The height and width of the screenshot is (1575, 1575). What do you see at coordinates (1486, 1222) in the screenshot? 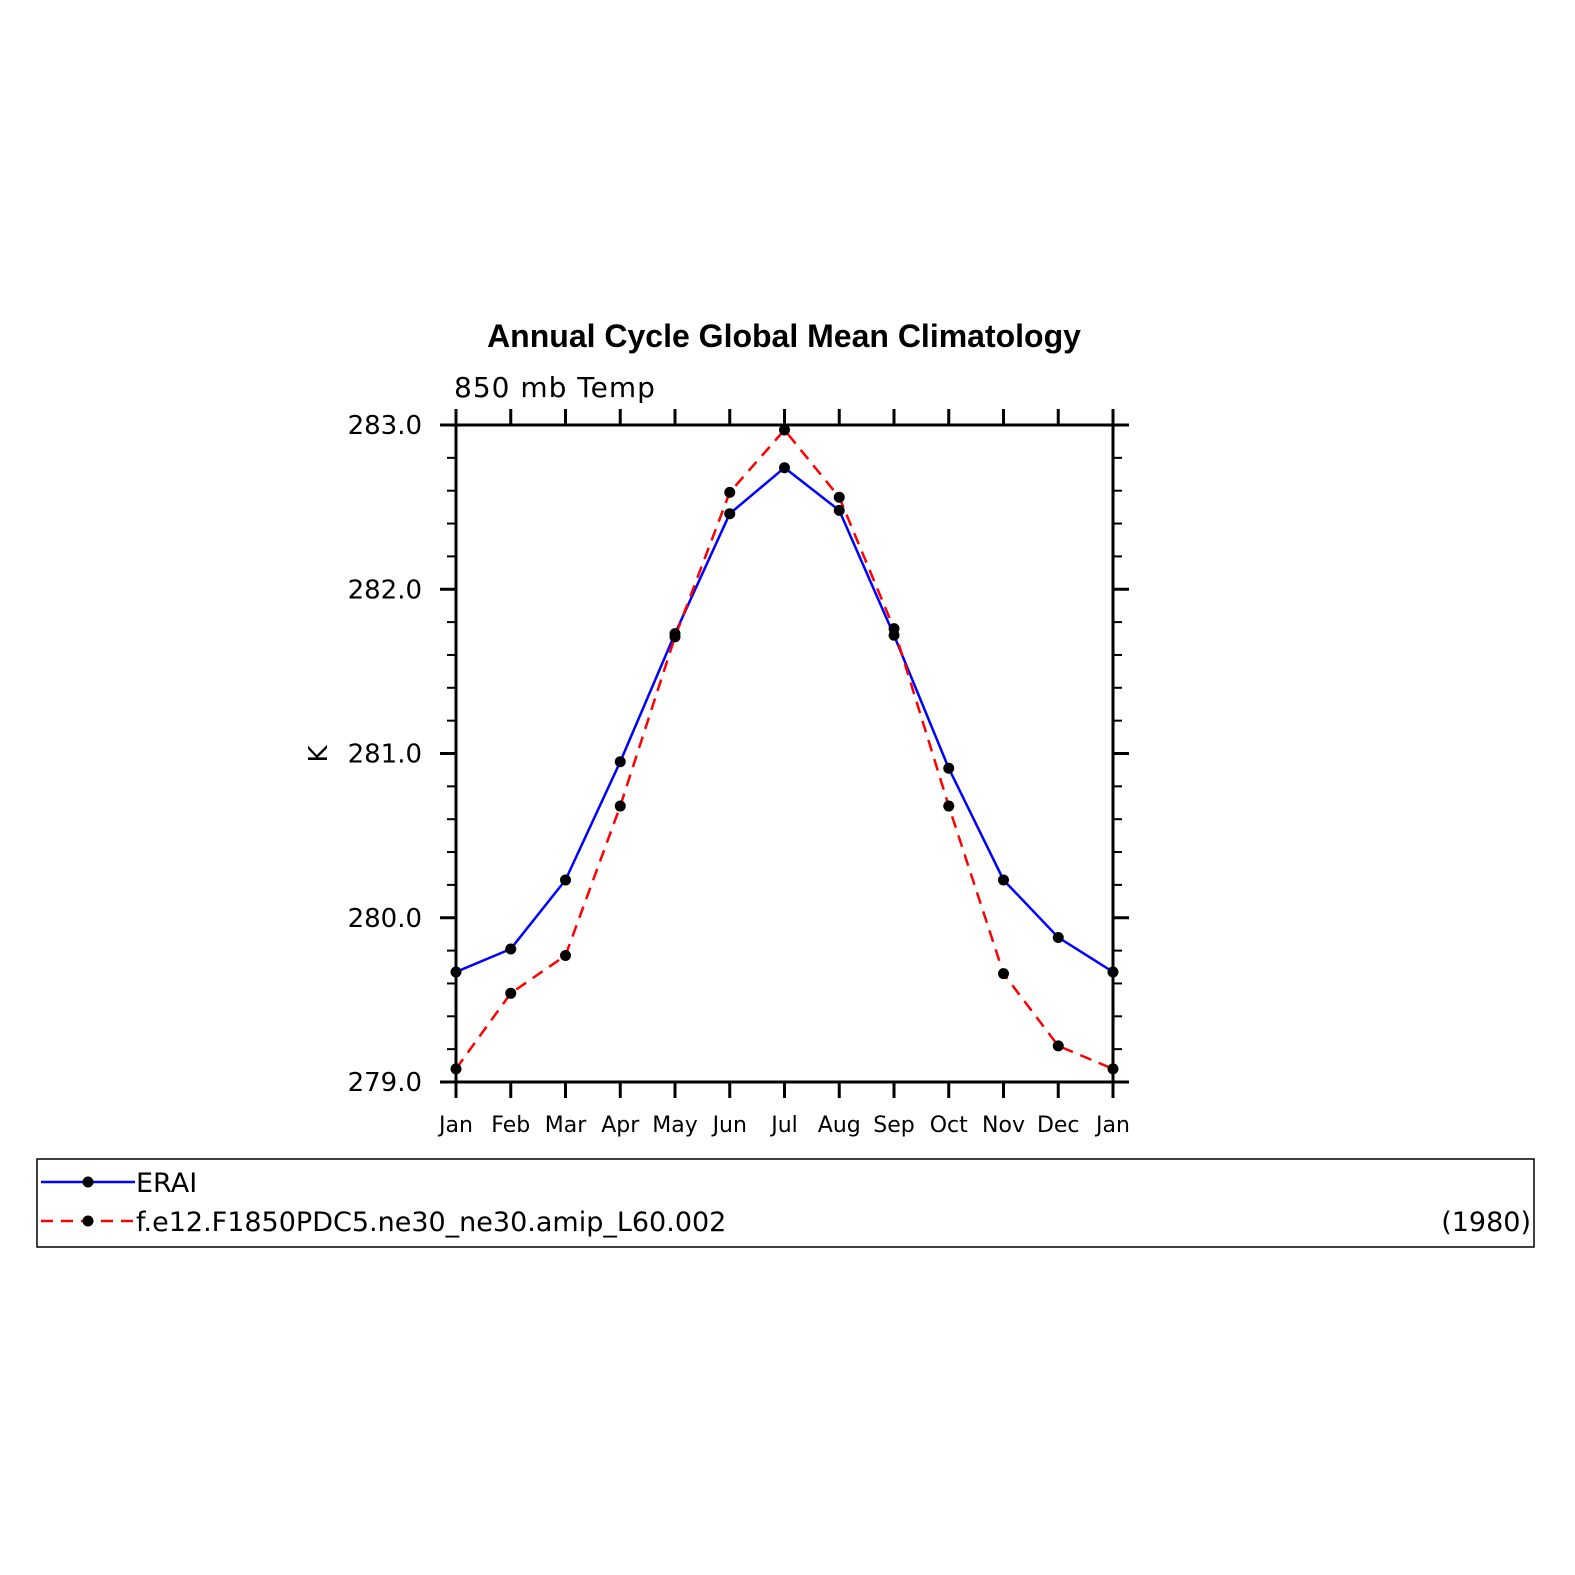
I see `legend-note: (1980)` at bounding box center [1486, 1222].